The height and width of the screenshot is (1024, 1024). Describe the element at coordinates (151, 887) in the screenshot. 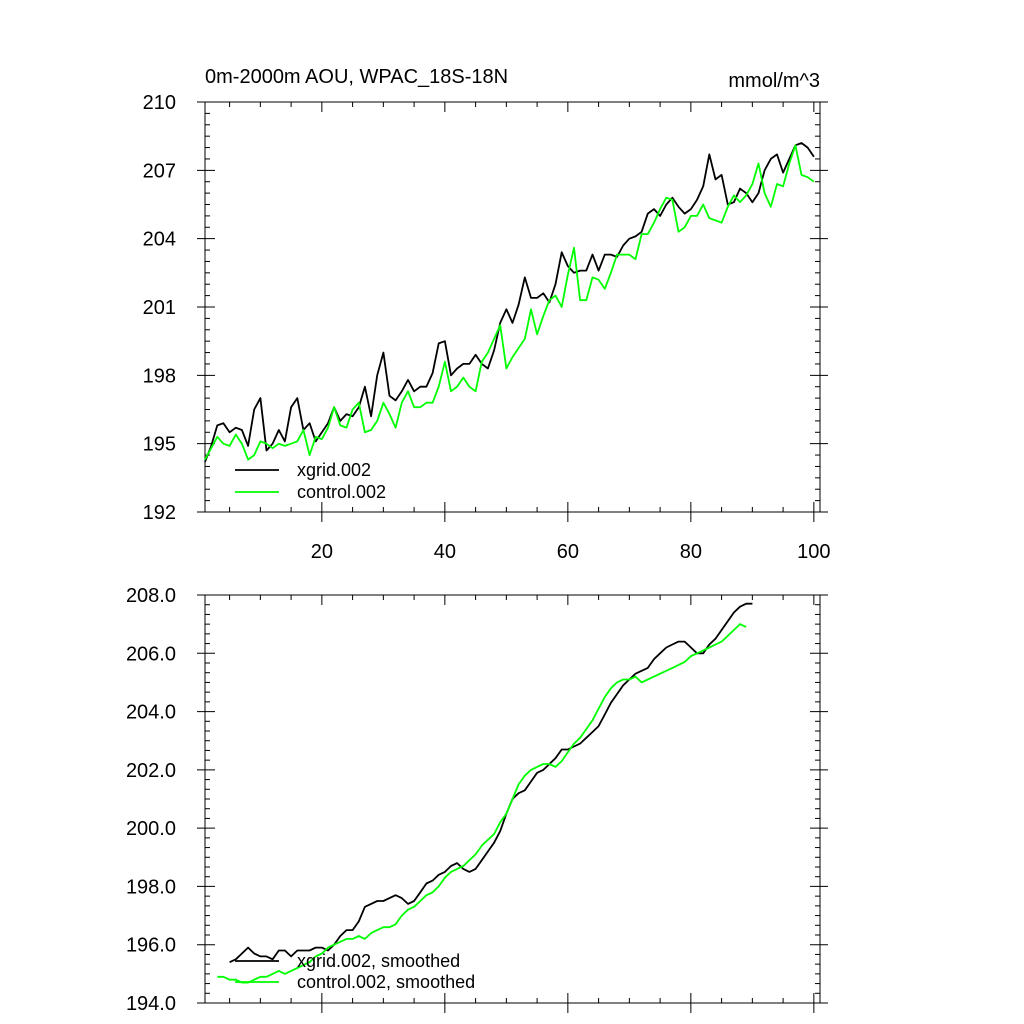

I see `y-tick-label: 198.0` at that location.